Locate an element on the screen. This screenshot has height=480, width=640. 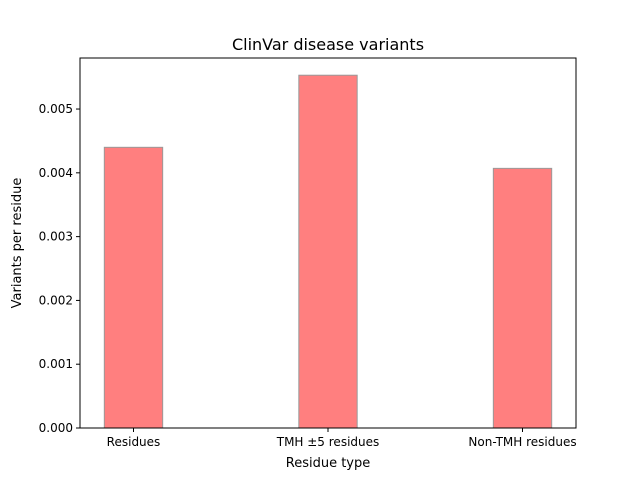
y-axis-ticks: 0.000 0.001 0.002 0.003 0.004 0.005 is located at coordinates (59, 268).